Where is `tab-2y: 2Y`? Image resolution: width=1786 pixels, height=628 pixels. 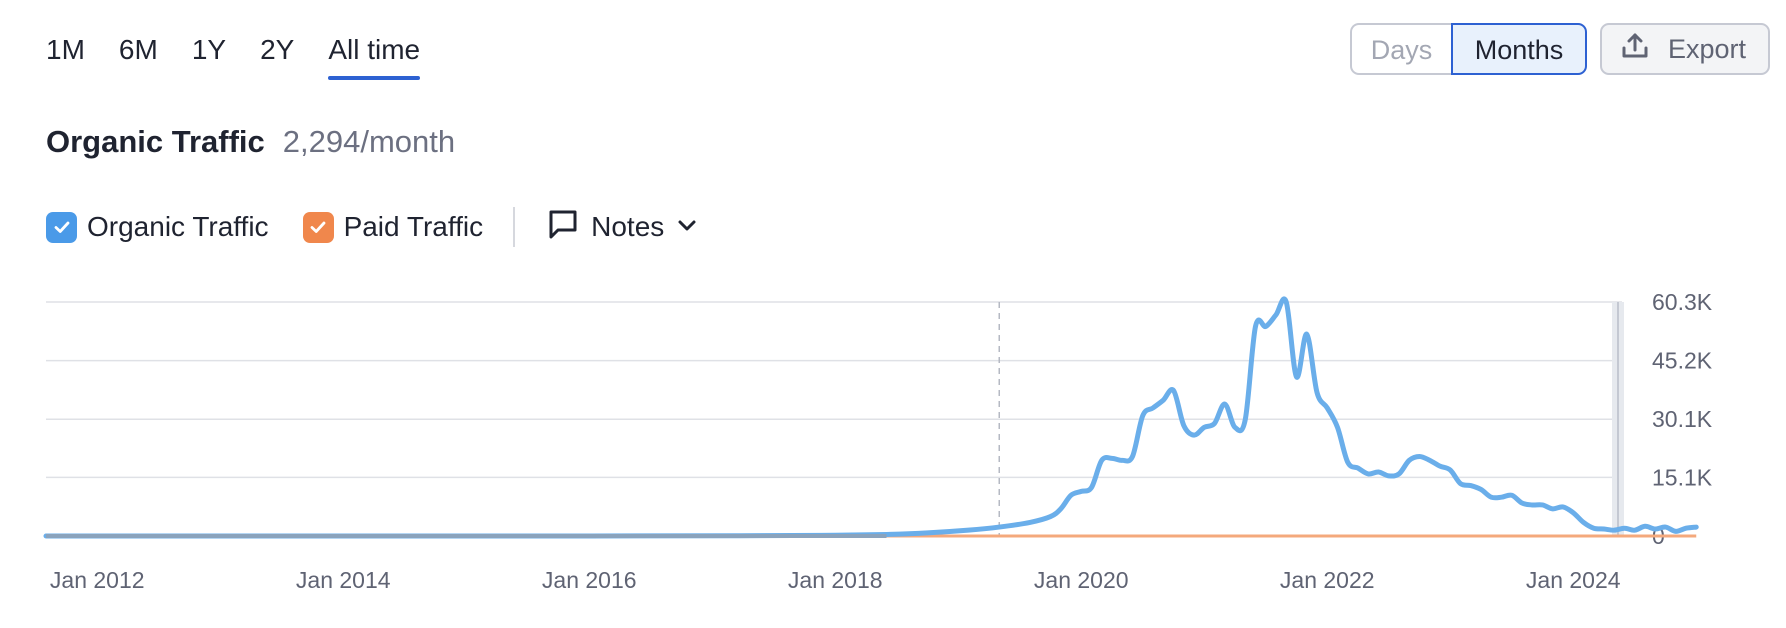
tab-2y: 2Y is located at coordinates (277, 49).